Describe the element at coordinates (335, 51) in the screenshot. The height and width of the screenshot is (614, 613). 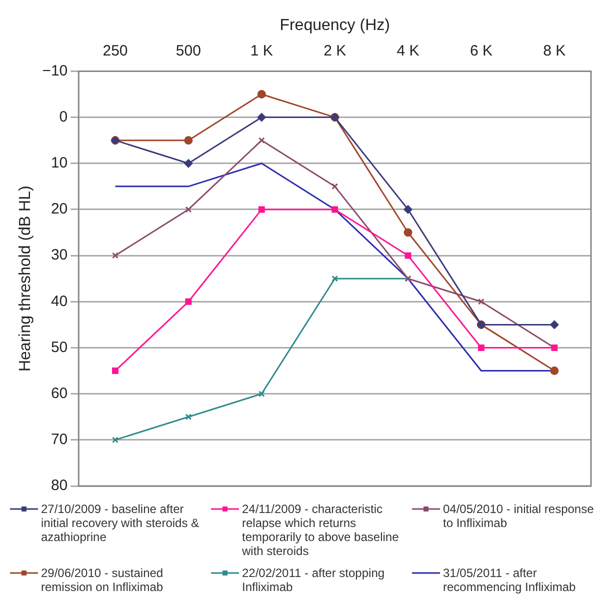
I see `x-tick-label: 2 K` at that location.